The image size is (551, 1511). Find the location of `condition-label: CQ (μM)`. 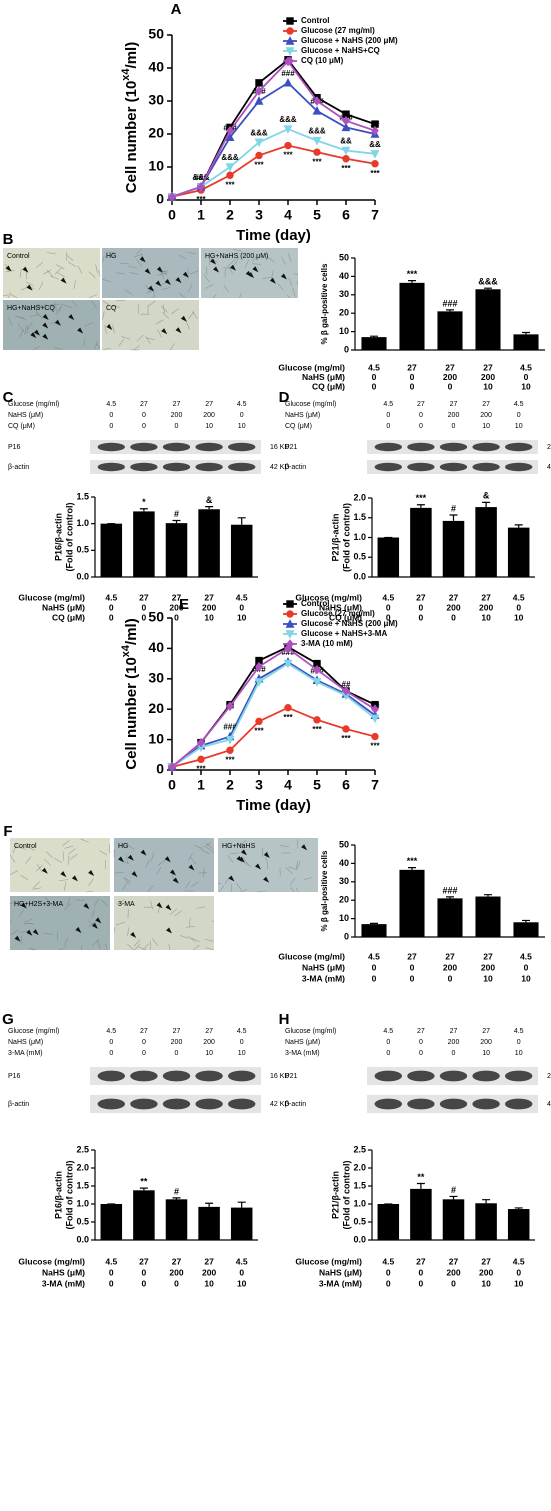

condition-label: CQ (μM) is located at coordinates (68, 617).